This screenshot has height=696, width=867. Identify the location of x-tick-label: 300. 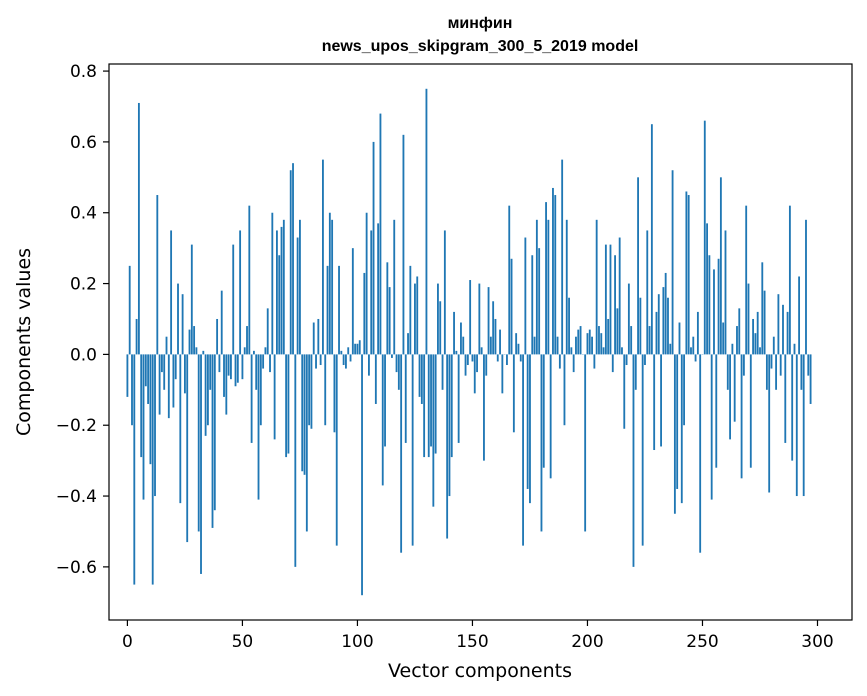
(817, 642).